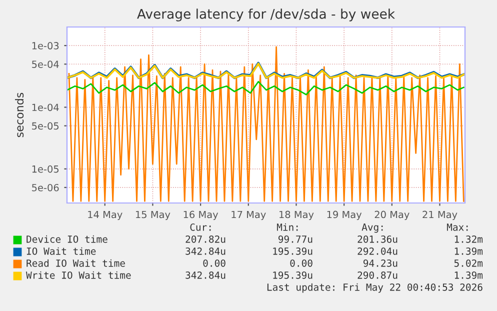  What do you see at coordinates (78, 275) in the screenshot?
I see `legend-label: Write IO Wait time` at bounding box center [78, 275].